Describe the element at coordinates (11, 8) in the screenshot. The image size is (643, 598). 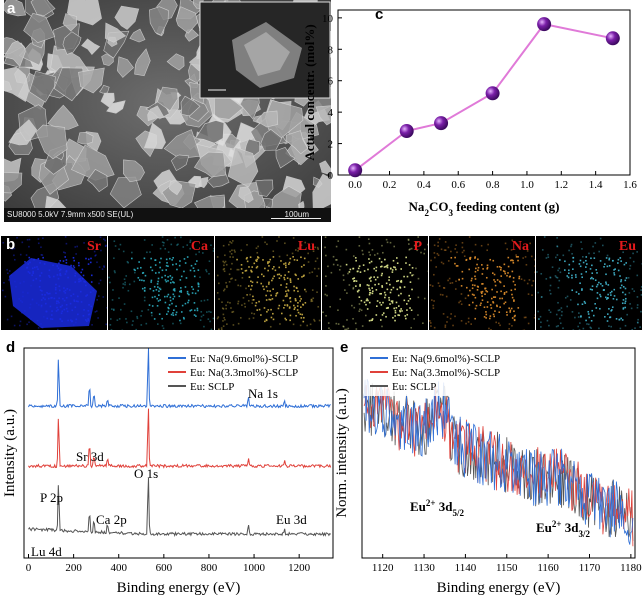
I see `panel-a-letter: a` at that location.